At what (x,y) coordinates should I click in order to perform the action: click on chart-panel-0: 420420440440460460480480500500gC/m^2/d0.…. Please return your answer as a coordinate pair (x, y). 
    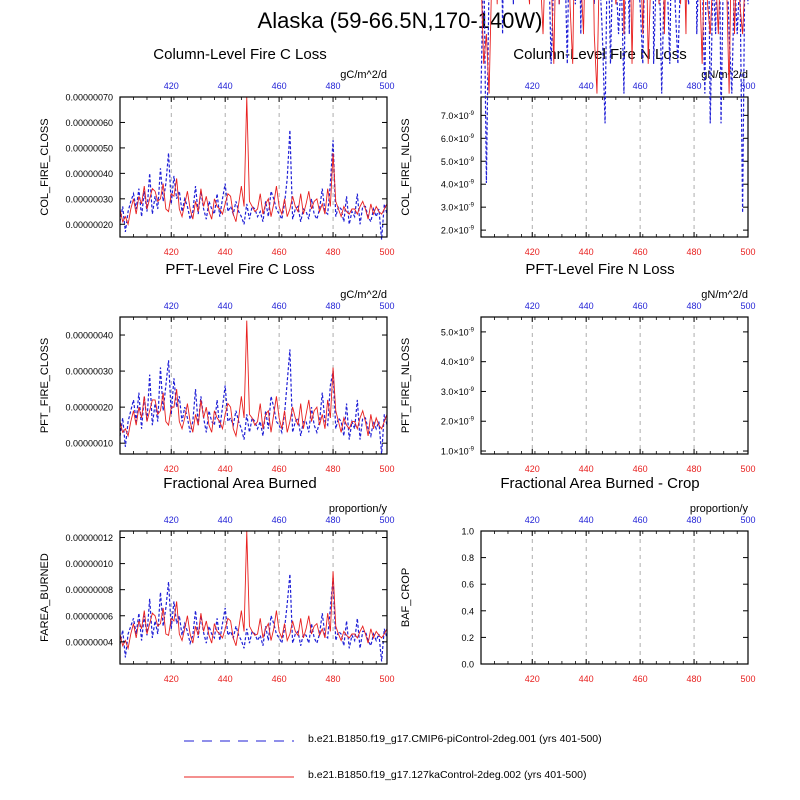
    Looking at the image, I should click on (217, 163).